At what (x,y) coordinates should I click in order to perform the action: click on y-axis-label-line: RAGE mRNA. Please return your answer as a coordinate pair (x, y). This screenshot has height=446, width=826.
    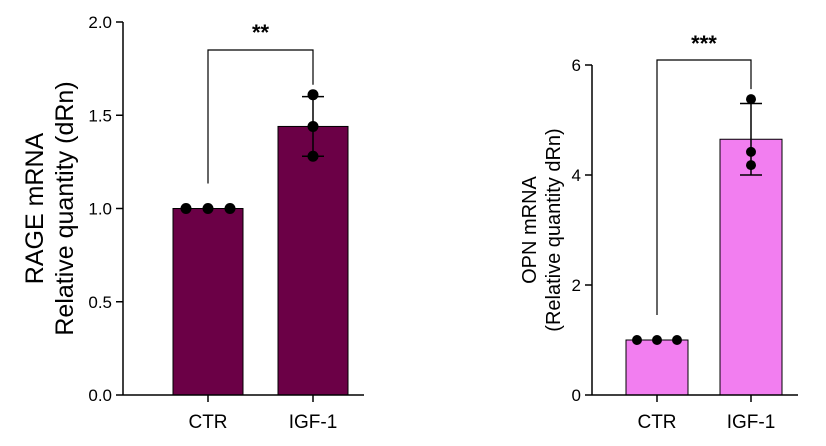
    Looking at the image, I should click on (35, 208).